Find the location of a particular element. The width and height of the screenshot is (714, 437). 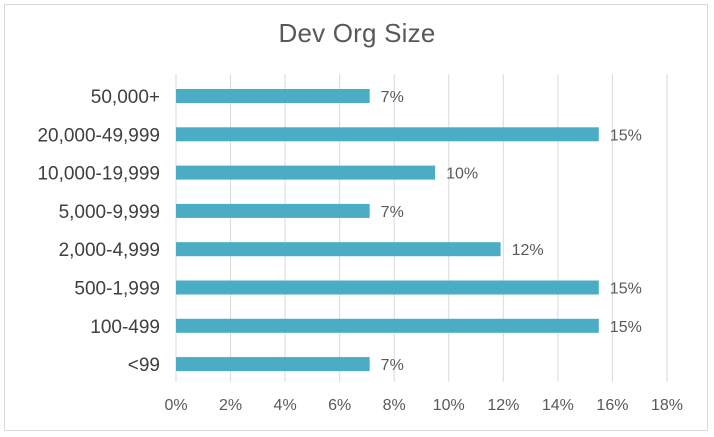

category-label: 500-1,999 is located at coordinates (117, 289).